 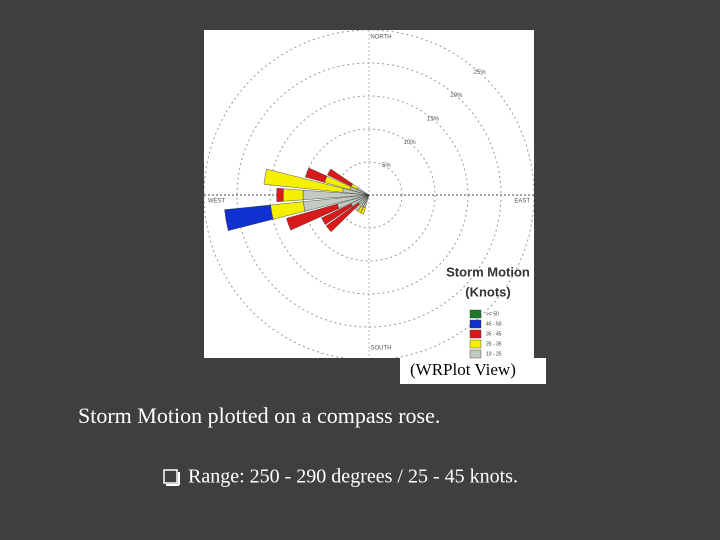 I want to click on legend: >= 50 45 - 50 35 - 45 25 - 35 10 - 25, so click(x=485, y=334).